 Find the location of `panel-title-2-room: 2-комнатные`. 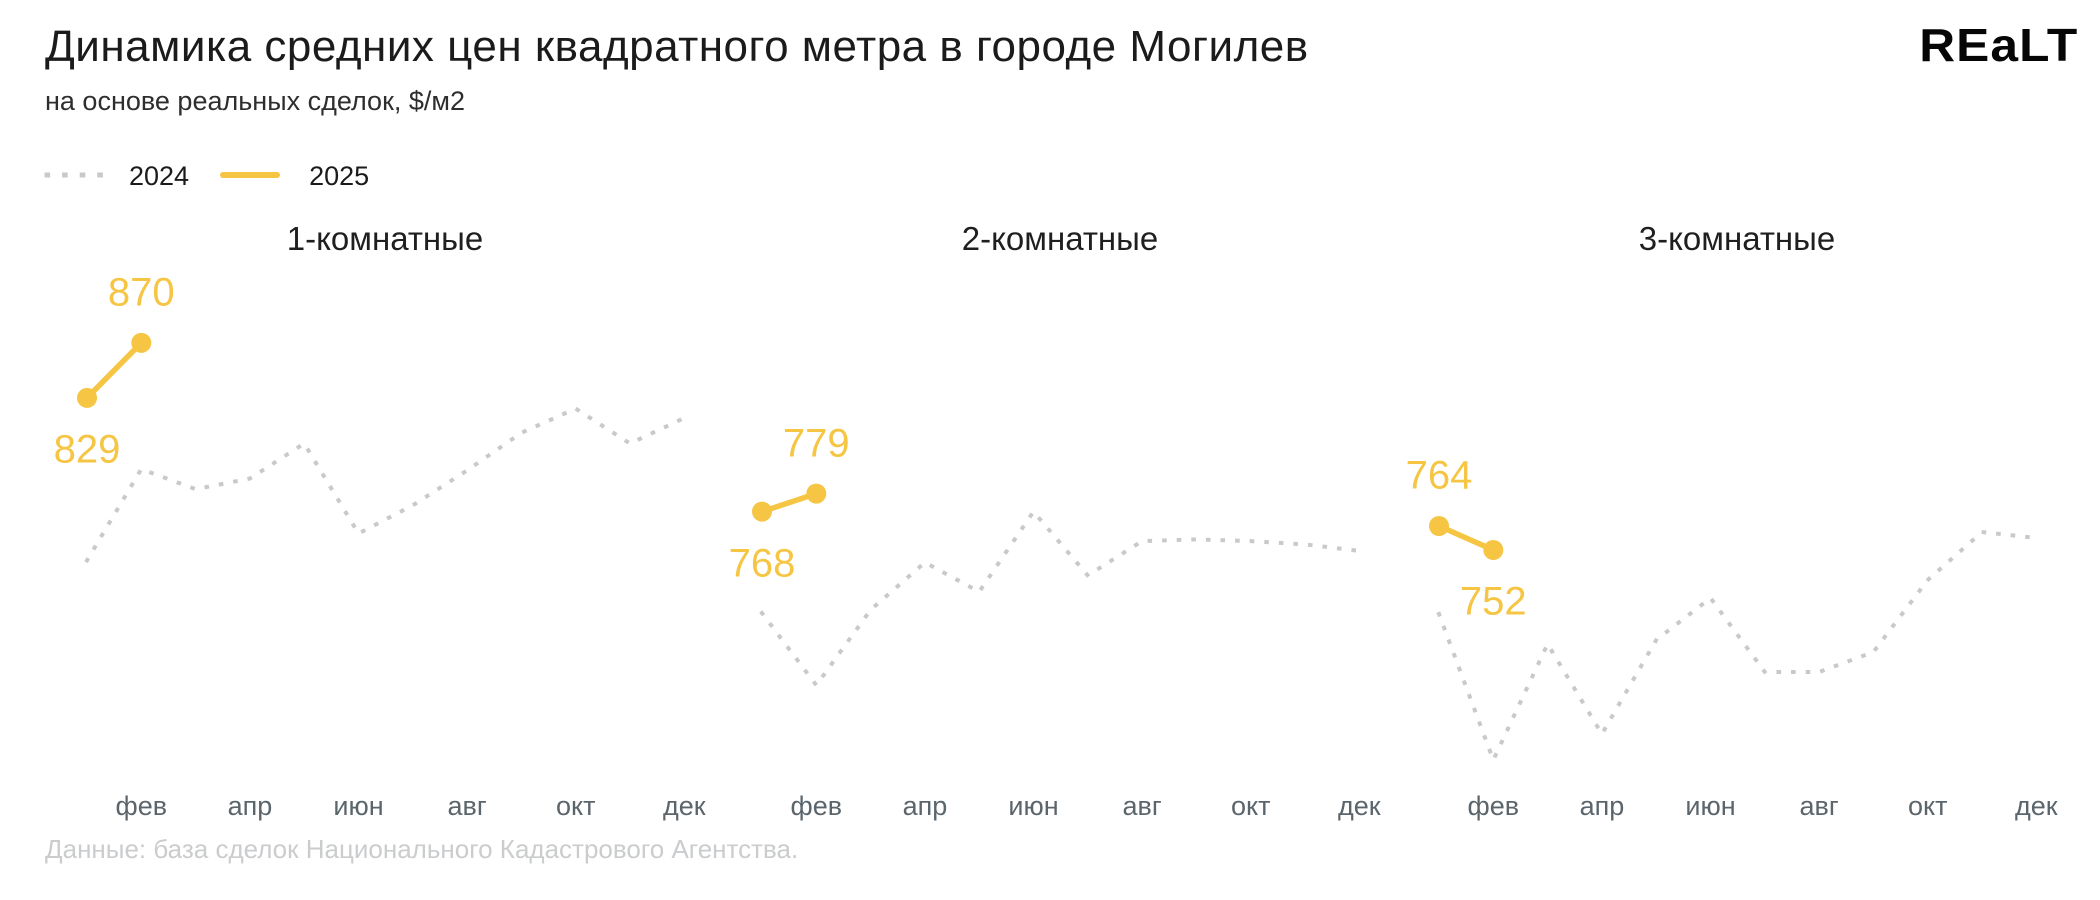

panel-title-2-room: 2-комнатные is located at coordinates (1060, 238).